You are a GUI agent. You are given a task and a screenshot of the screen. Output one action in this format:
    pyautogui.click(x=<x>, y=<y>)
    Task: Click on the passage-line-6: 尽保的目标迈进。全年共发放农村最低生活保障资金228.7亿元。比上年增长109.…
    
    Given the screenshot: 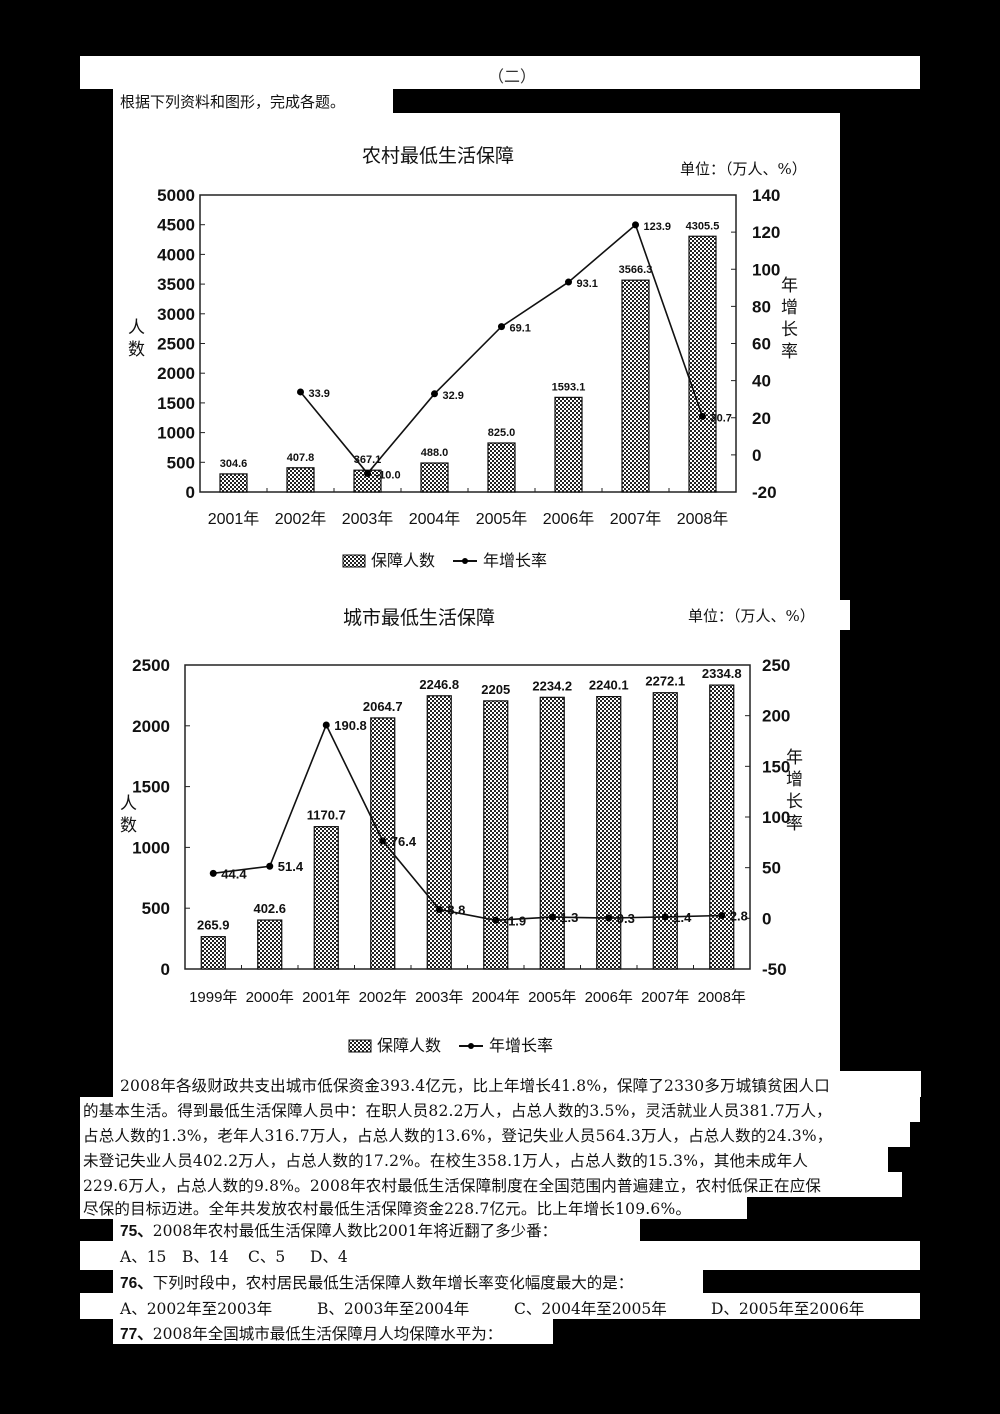 What is the action you would take?
    pyautogui.click(x=387, y=1209)
    